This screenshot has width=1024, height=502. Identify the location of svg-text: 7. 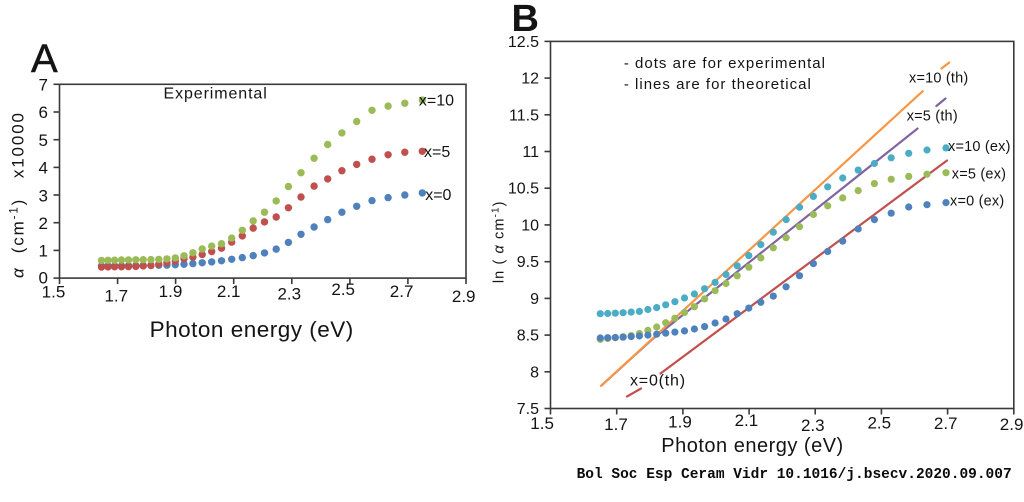
(43, 85).